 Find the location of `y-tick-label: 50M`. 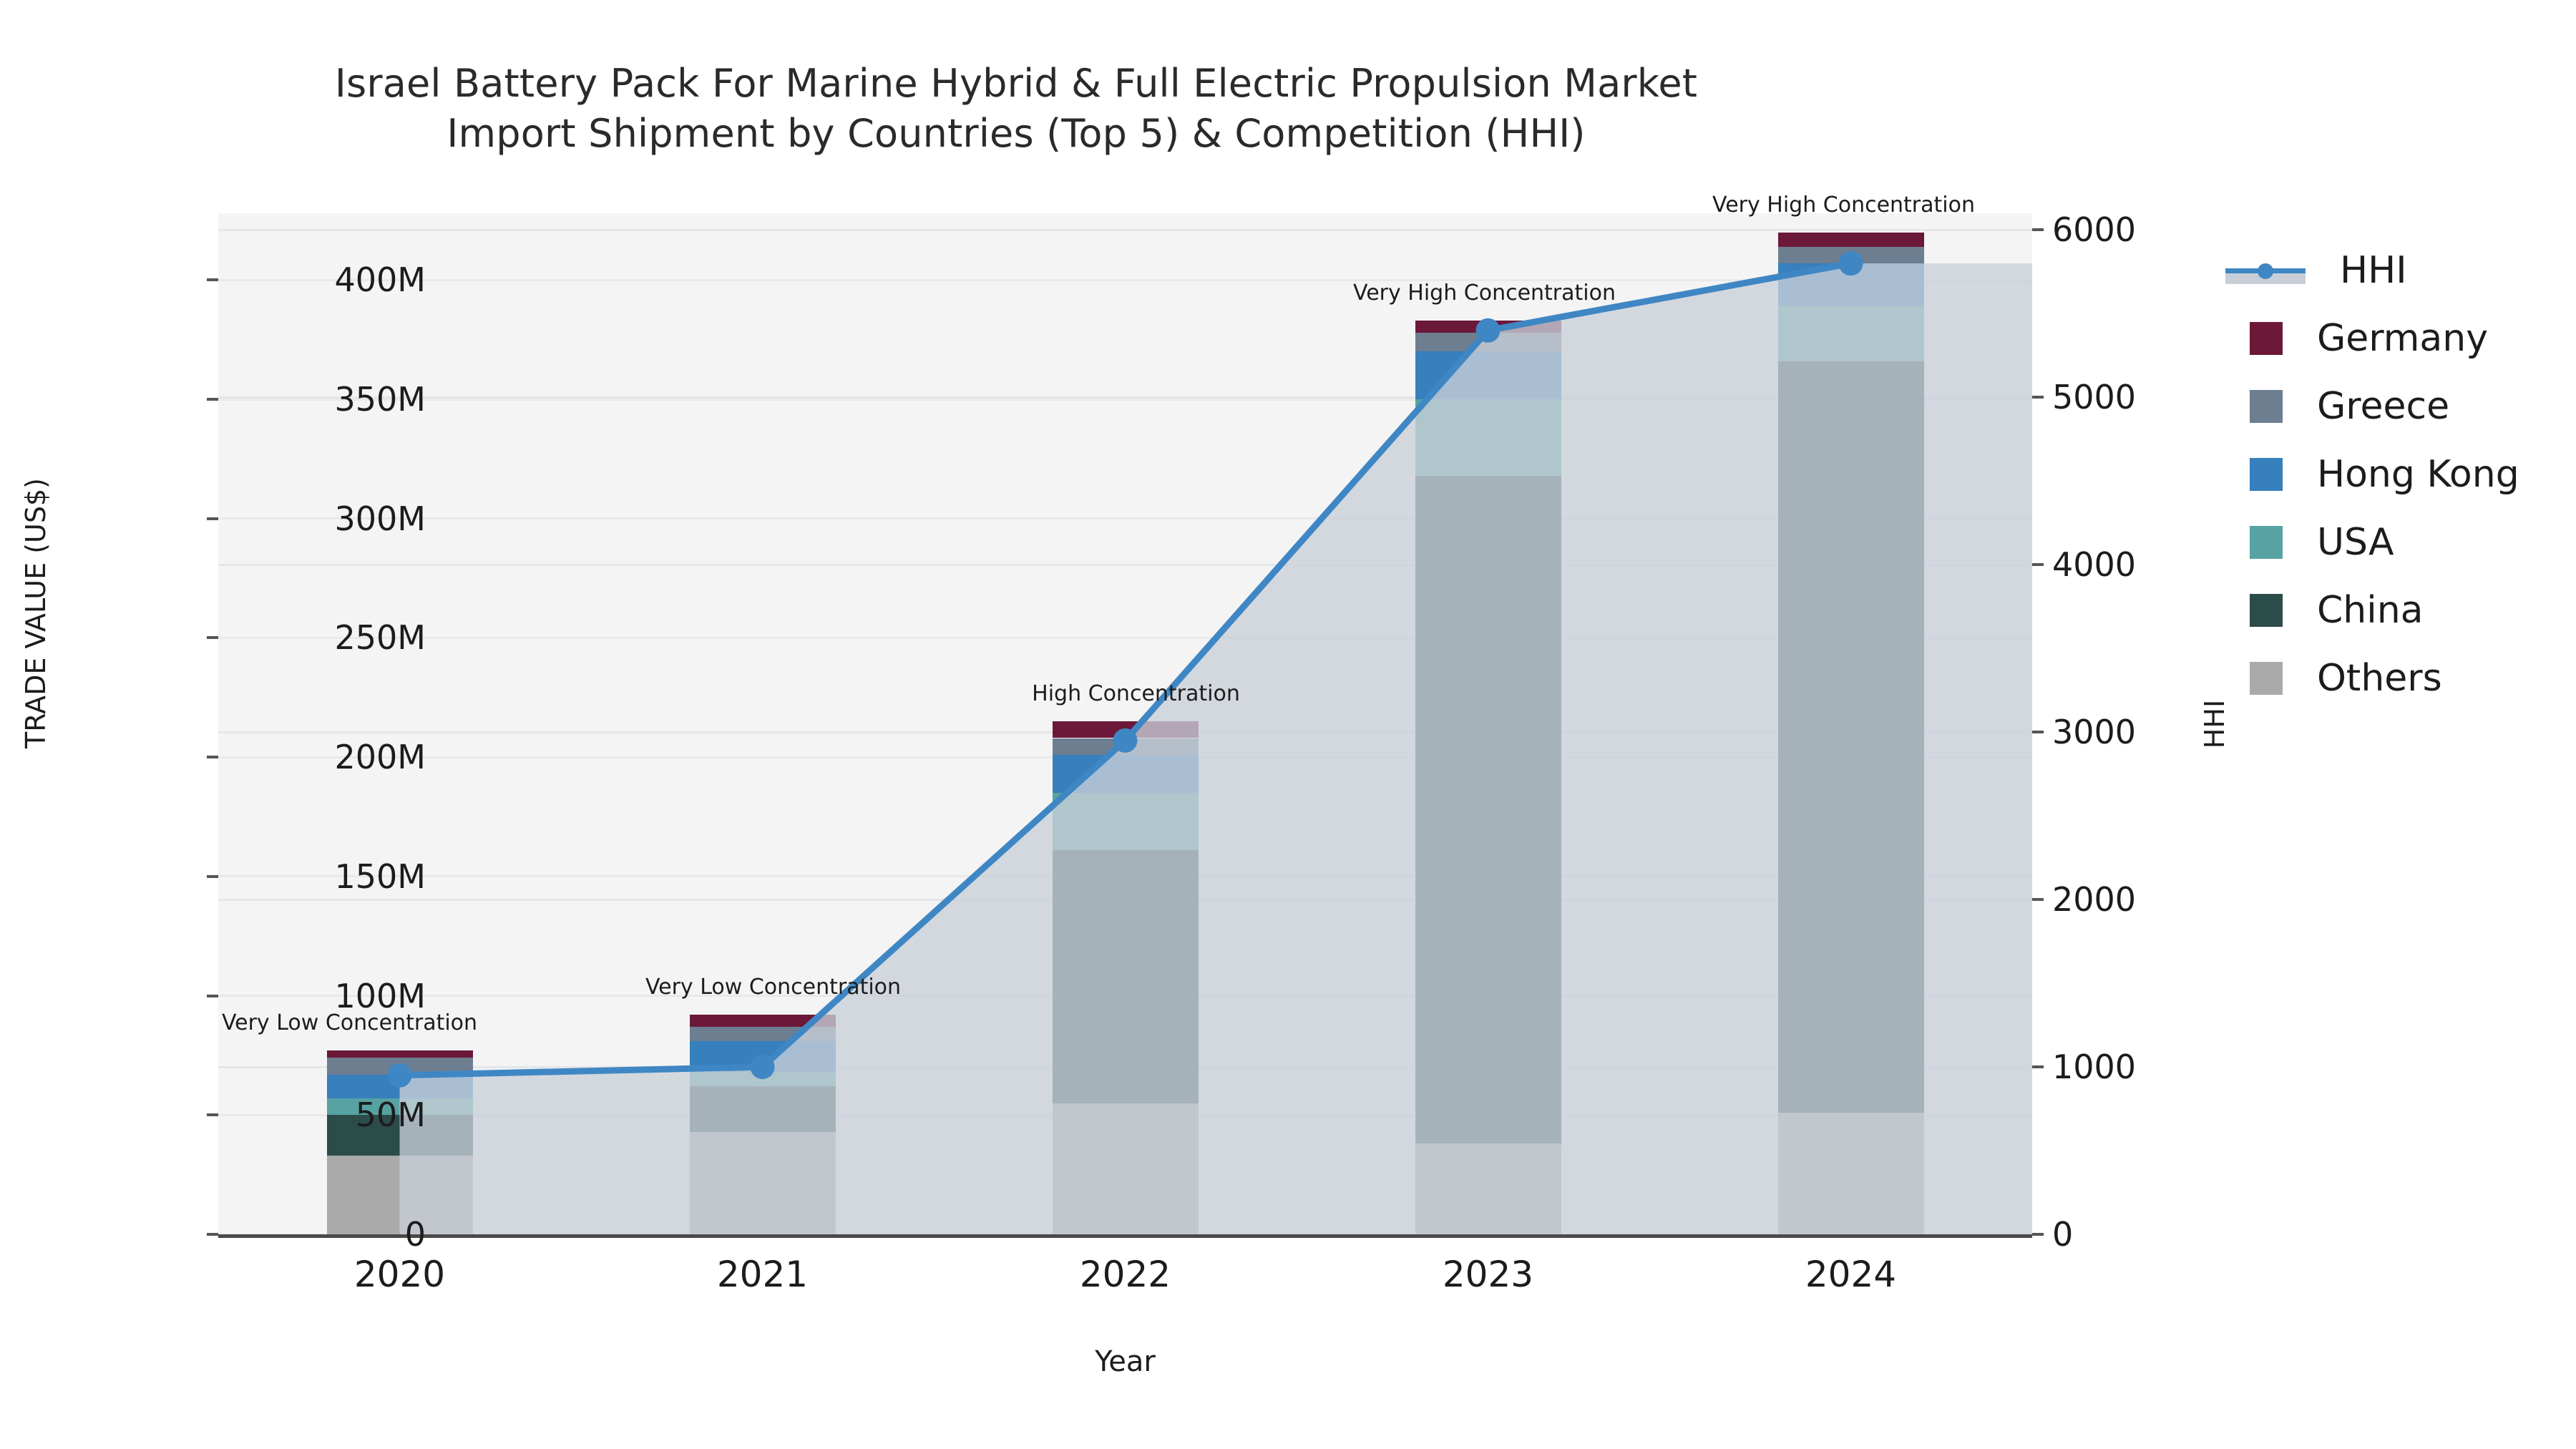

y-tick-label: 50M is located at coordinates (390, 1115).